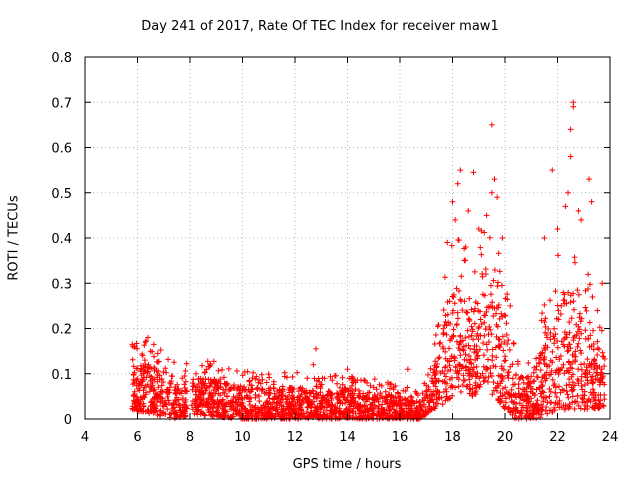 This screenshot has width=640, height=484. Describe the element at coordinates (295, 437) in the screenshot. I see `x-tick-label: 12` at that location.